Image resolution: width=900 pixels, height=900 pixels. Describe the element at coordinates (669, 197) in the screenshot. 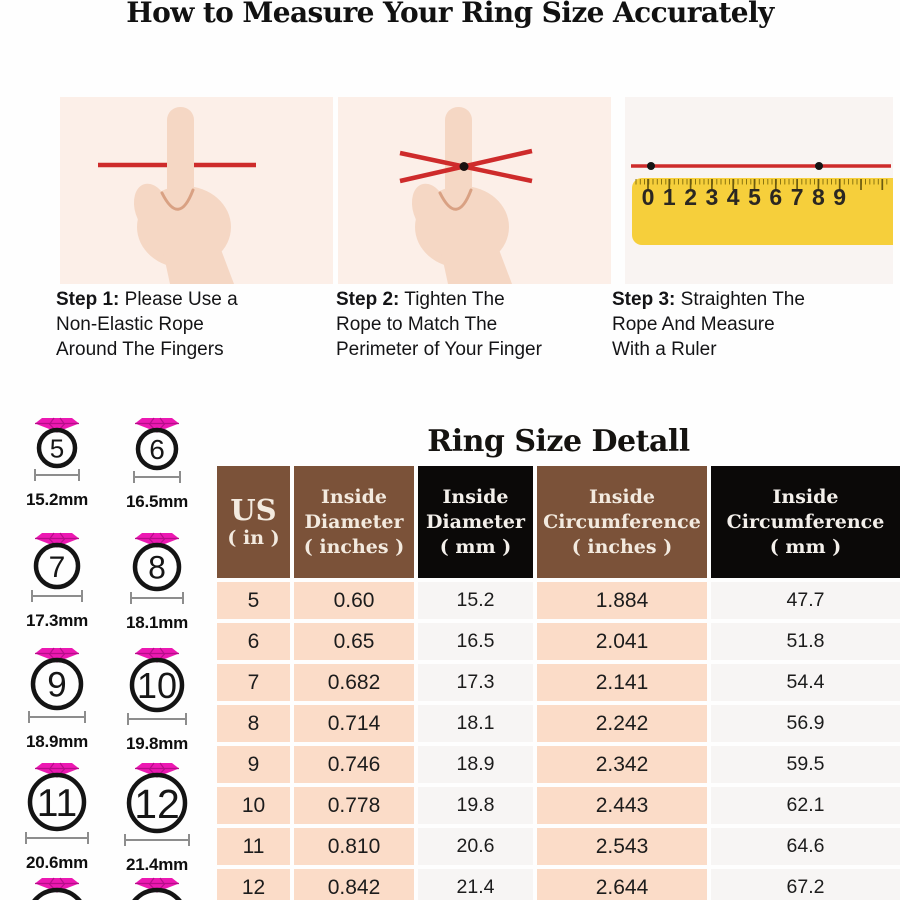

I see `ruler-number: 1` at that location.